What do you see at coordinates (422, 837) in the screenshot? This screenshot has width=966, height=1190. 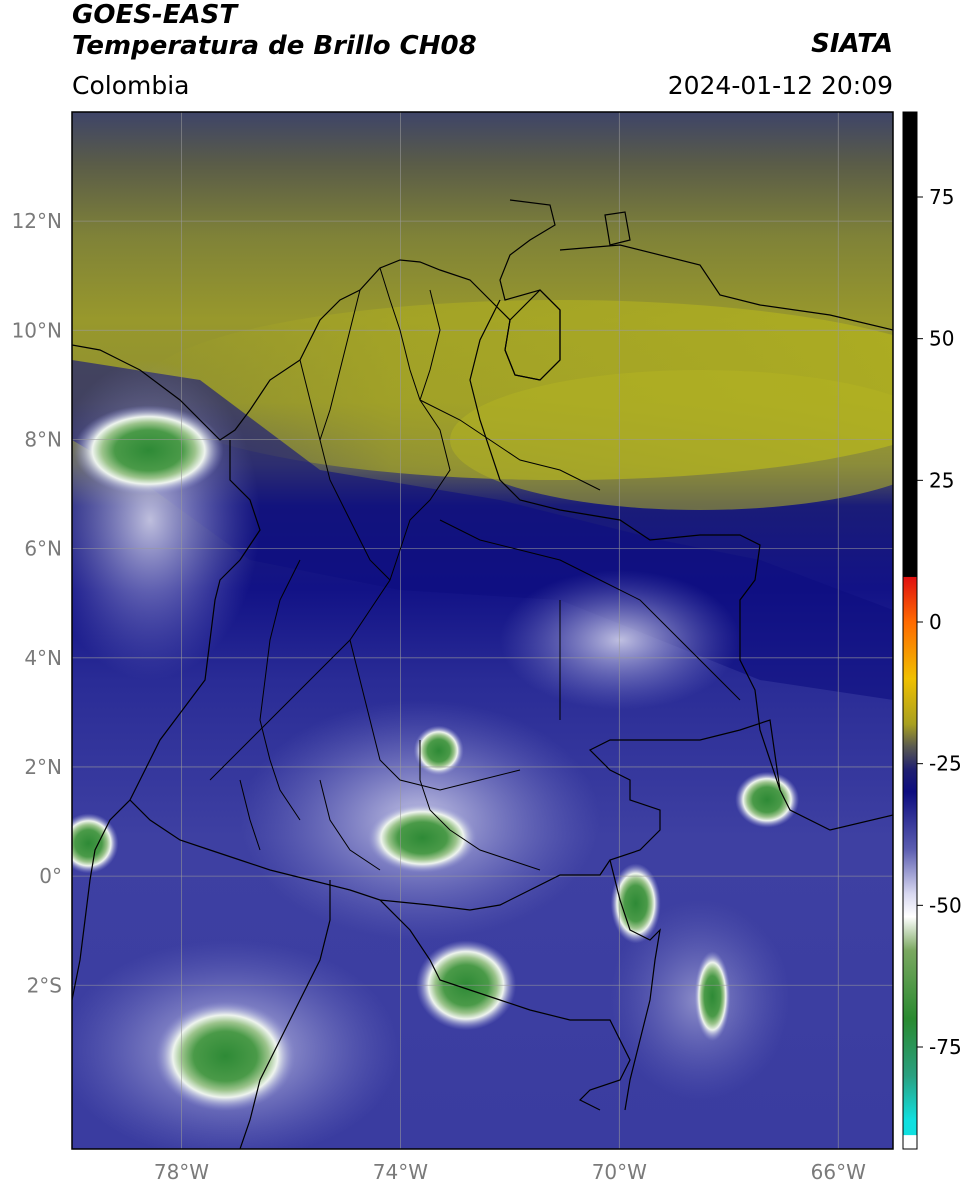 I see `cold-cloud-cluster-amazon-caqueta` at bounding box center [422, 837].